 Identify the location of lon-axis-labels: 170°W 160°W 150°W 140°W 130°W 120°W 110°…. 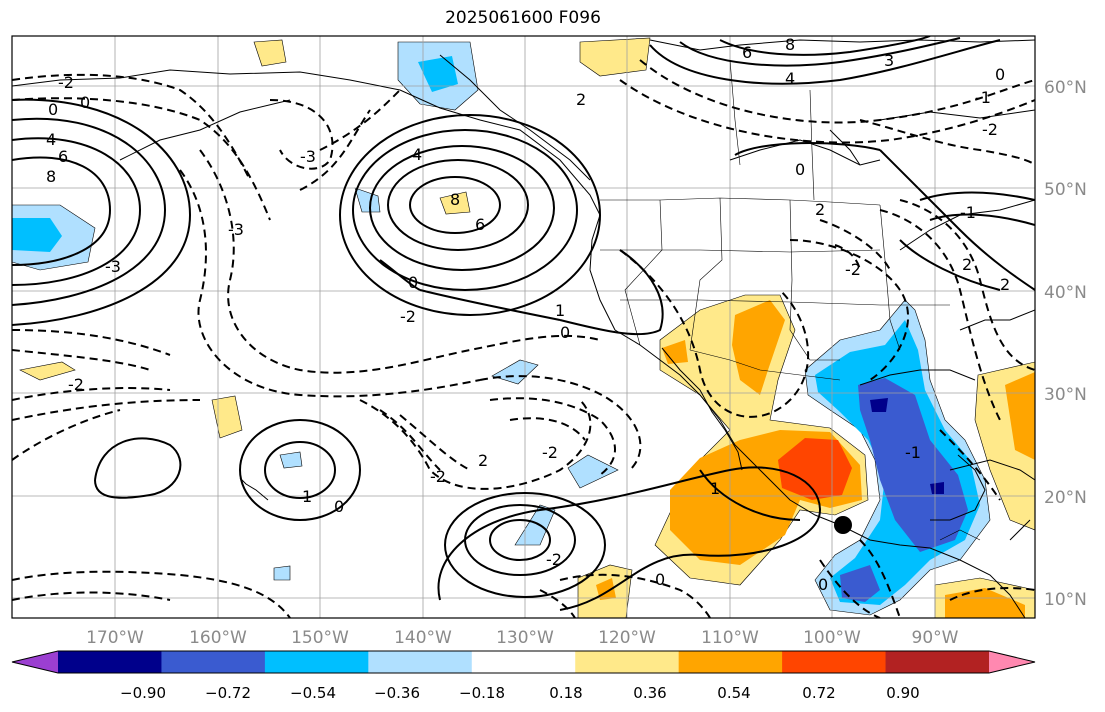
(522, 638).